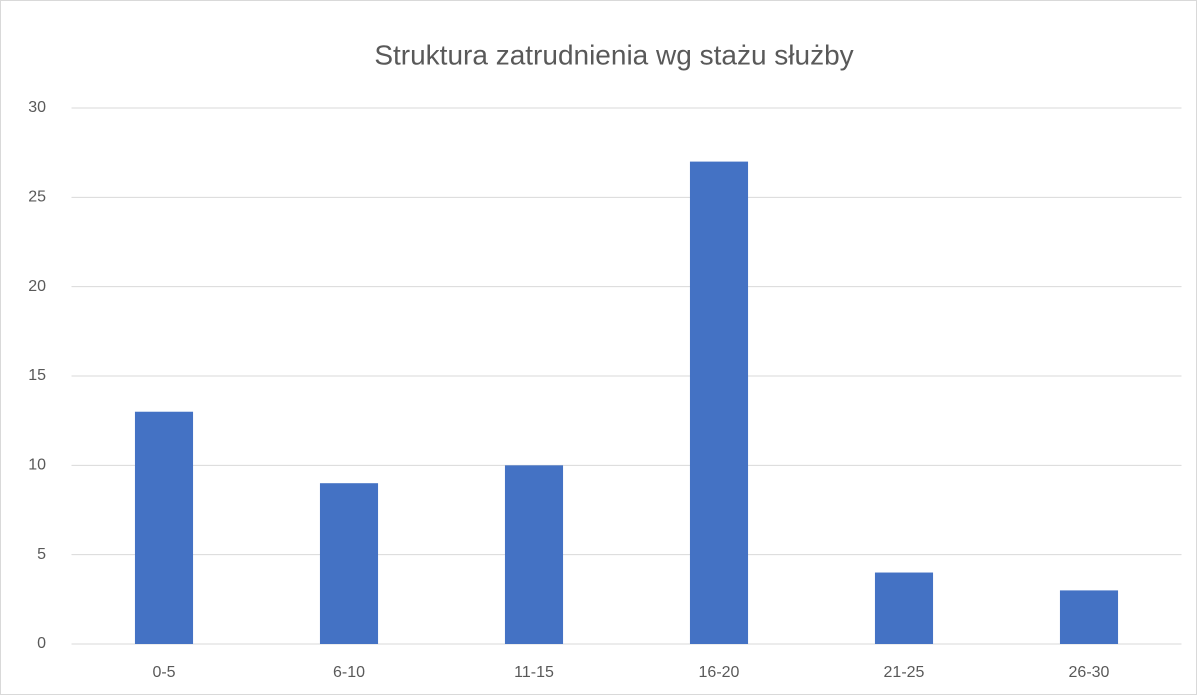 Image resolution: width=1198 pixels, height=696 pixels. What do you see at coordinates (37, 375) in the screenshot?
I see `y-tick-label: 15` at bounding box center [37, 375].